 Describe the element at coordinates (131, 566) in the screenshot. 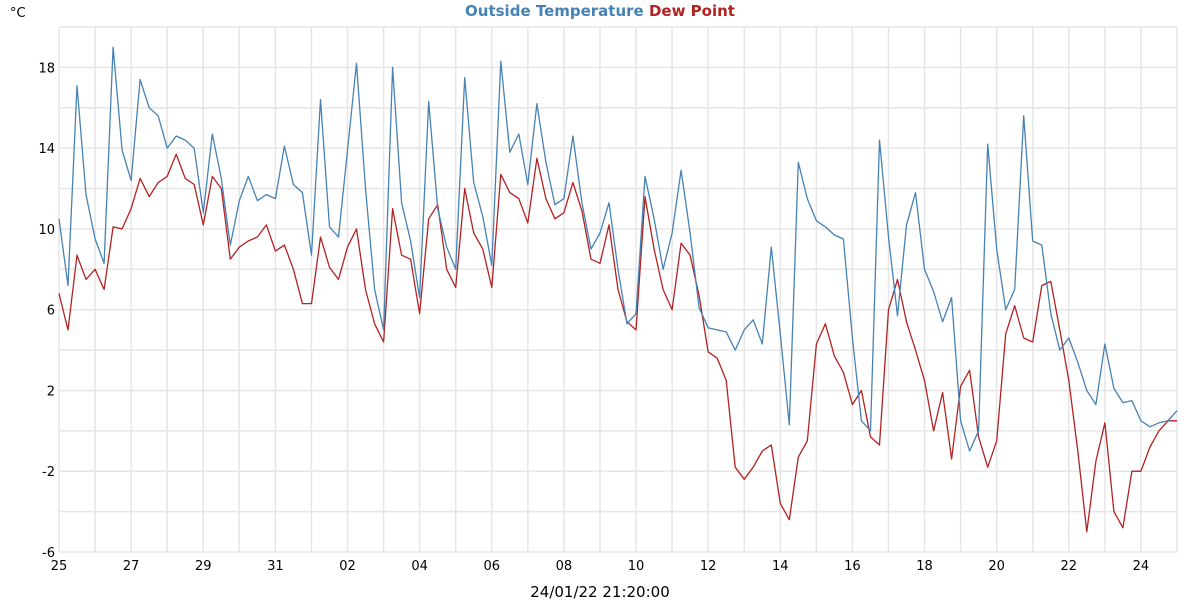

I see `x-tick-label: 27` at that location.